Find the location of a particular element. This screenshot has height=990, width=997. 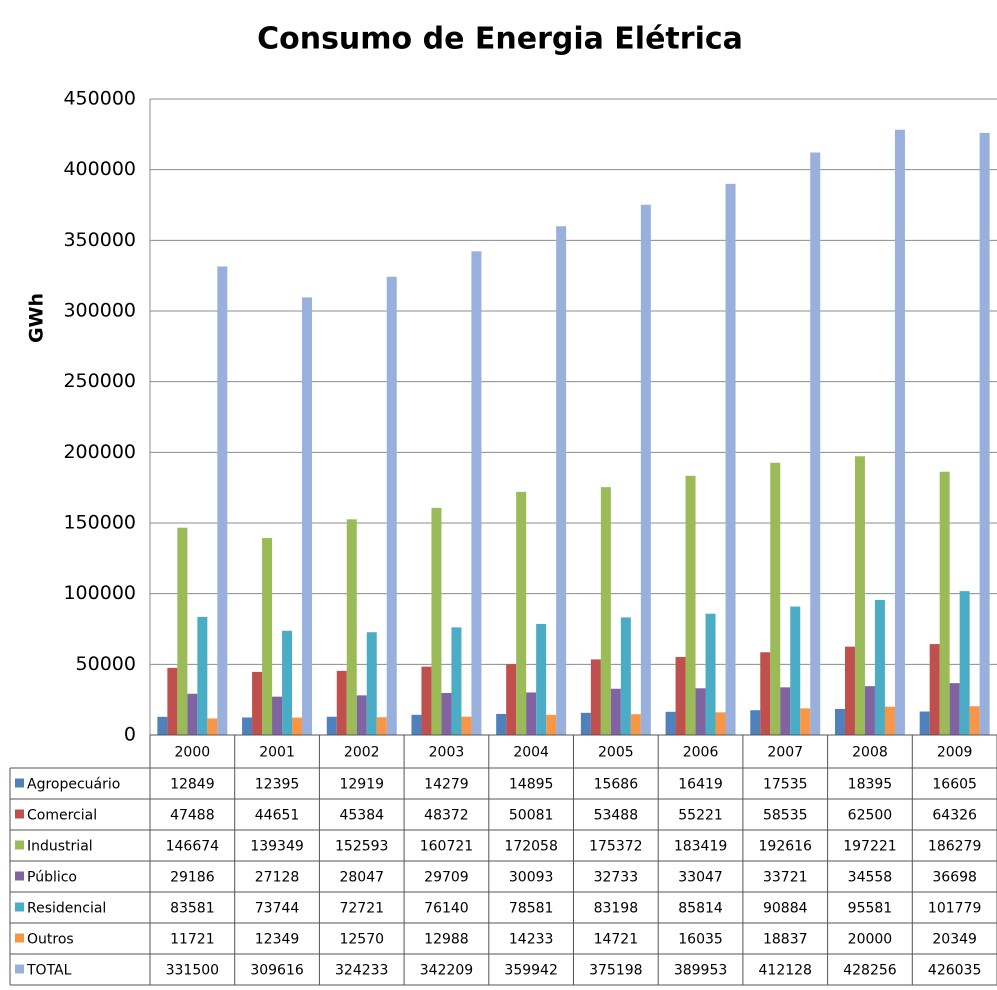

table-value: 18837 is located at coordinates (785, 940).